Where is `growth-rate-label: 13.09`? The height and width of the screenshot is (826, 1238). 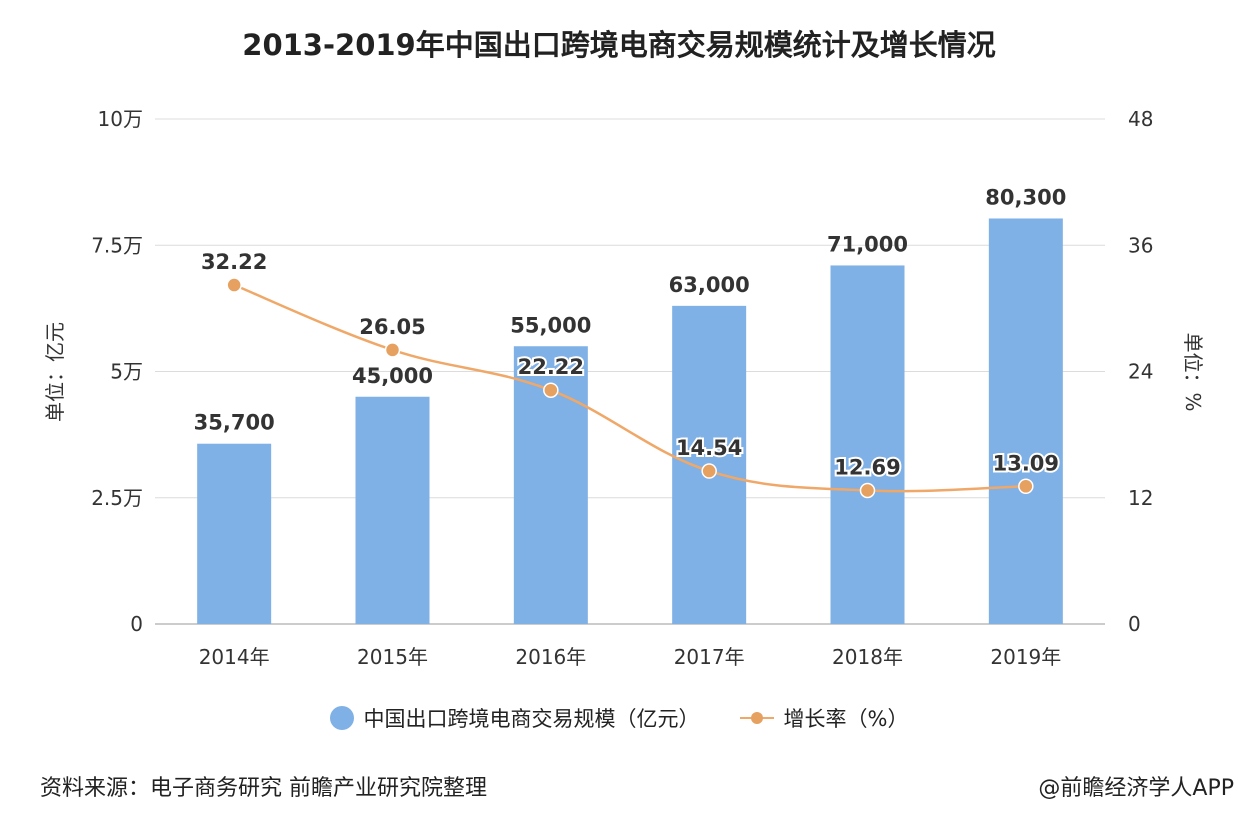
growth-rate-label: 13.09 is located at coordinates (1026, 463).